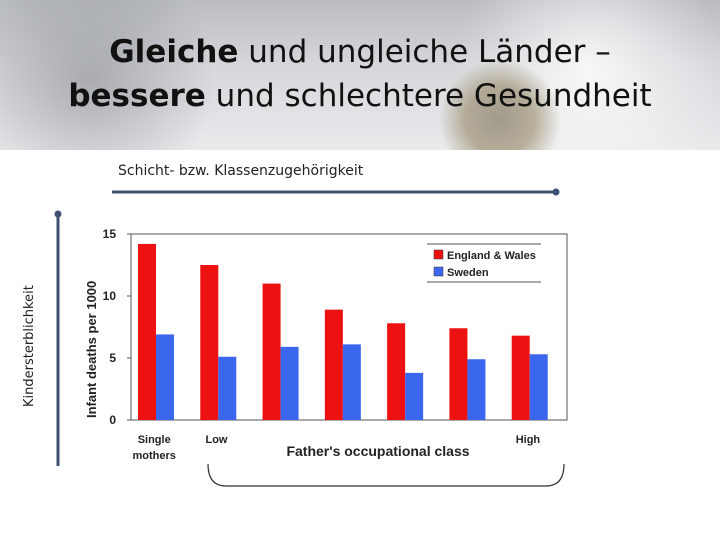  Describe the element at coordinates (58, 214) in the screenshot. I see `mortality-arrow-head` at that location.